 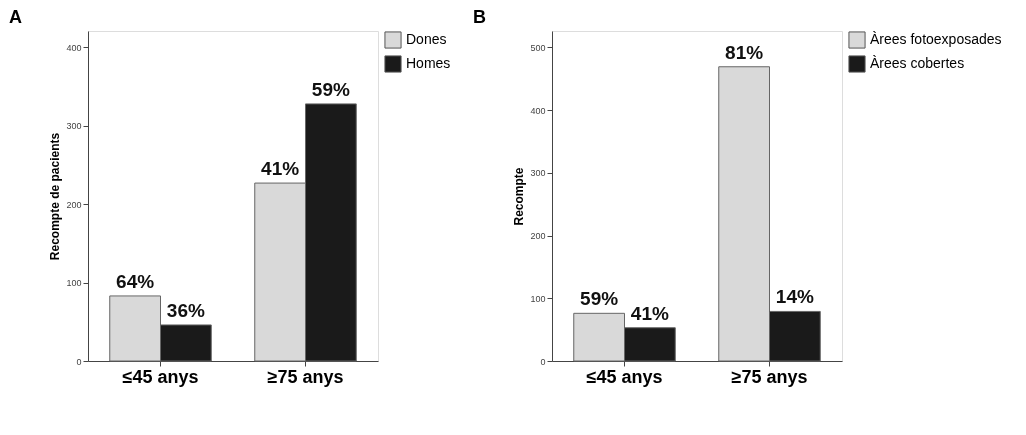 What do you see at coordinates (15, 17) in the screenshot?
I see `chart-title: A` at bounding box center [15, 17].